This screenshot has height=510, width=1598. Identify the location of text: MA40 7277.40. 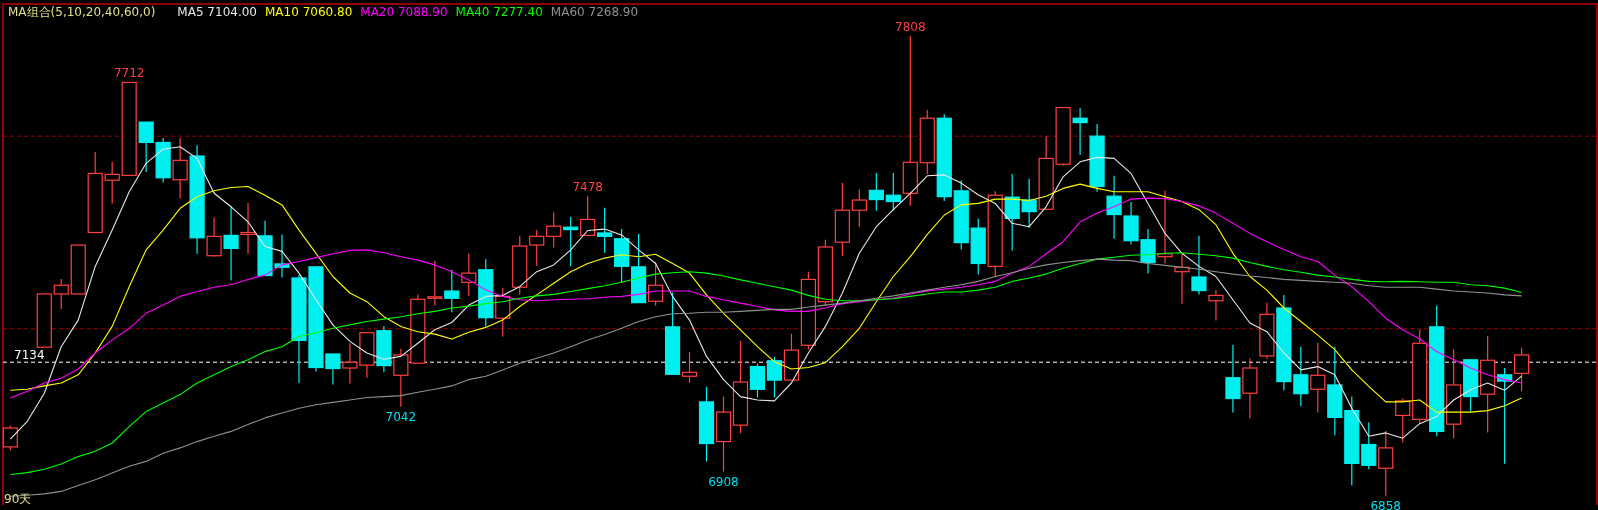
(499, 12).